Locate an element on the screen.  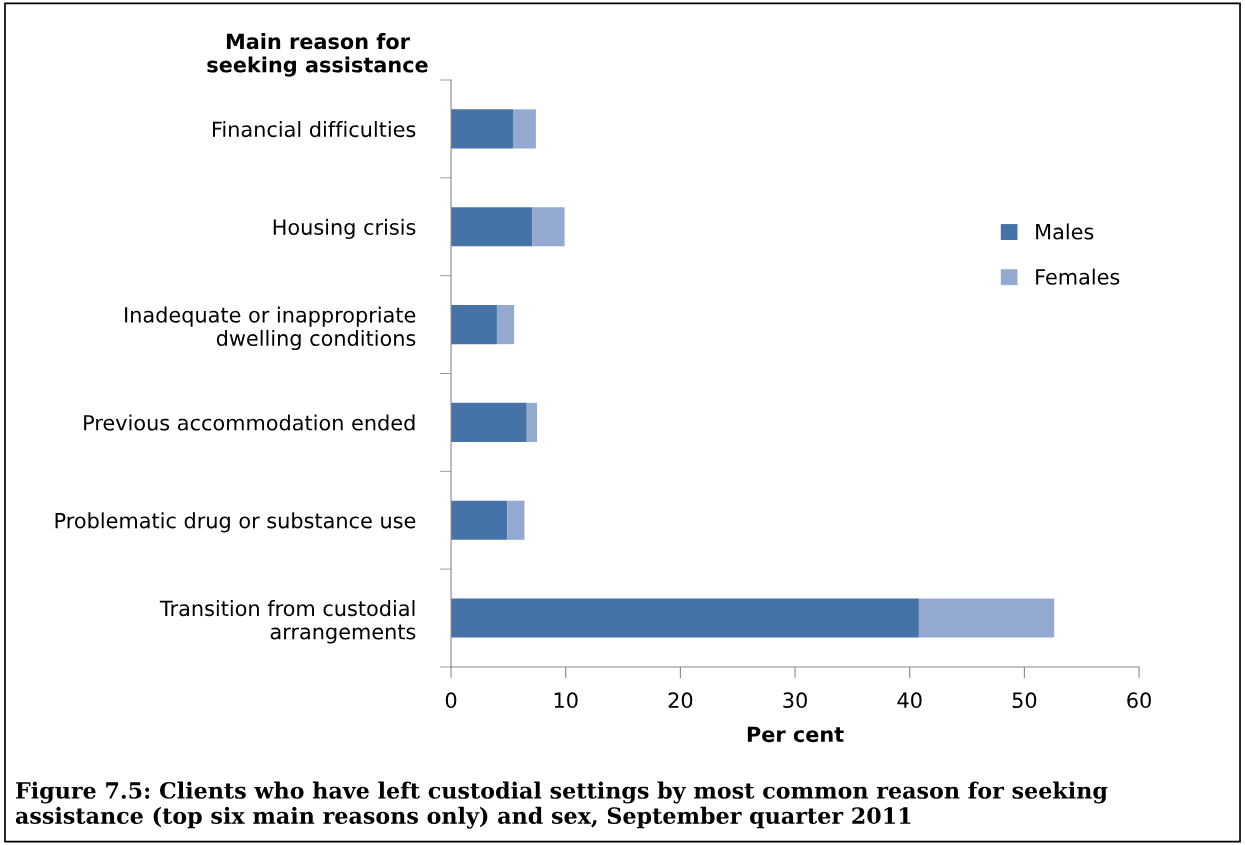
y-tick-label: Transition from custodial arrangements is located at coordinates (287, 622).